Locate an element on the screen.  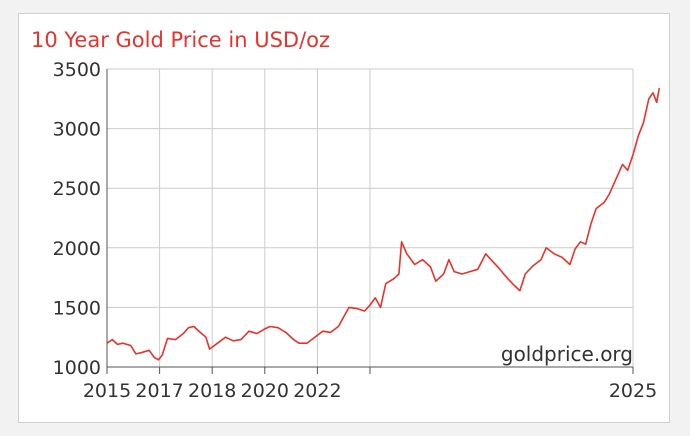
y-tick-label: 2000 is located at coordinates (77, 249).